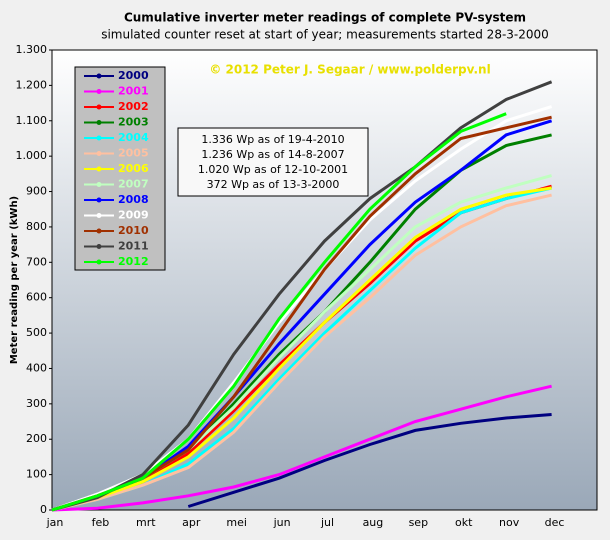 The height and width of the screenshot is (540, 610). Describe the element at coordinates (101, 522) in the screenshot. I see `x-tick-label: feb` at that location.